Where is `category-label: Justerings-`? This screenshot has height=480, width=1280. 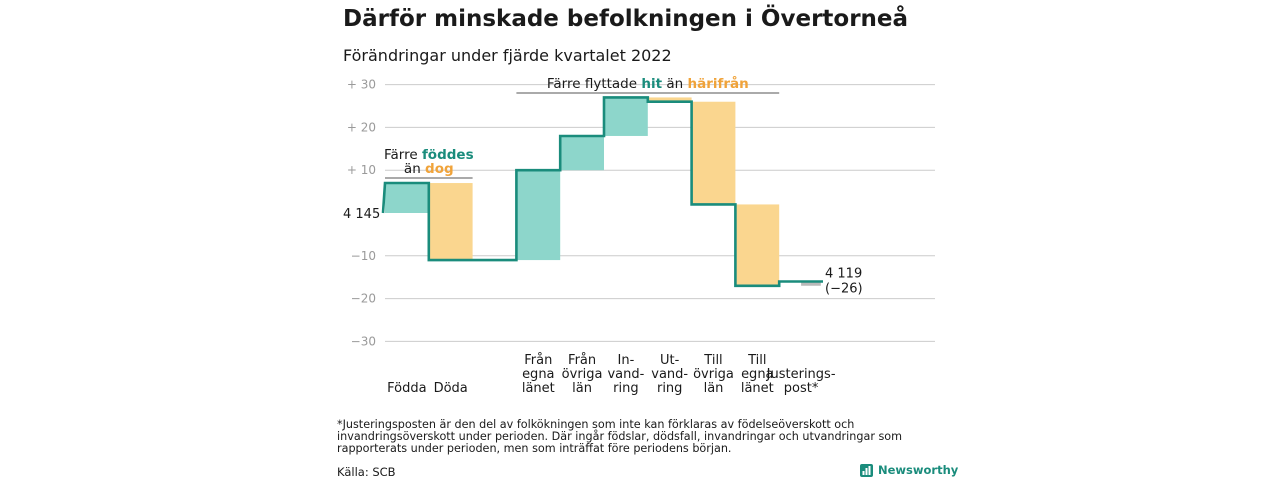 category-label: Justerings- is located at coordinates (801, 374).